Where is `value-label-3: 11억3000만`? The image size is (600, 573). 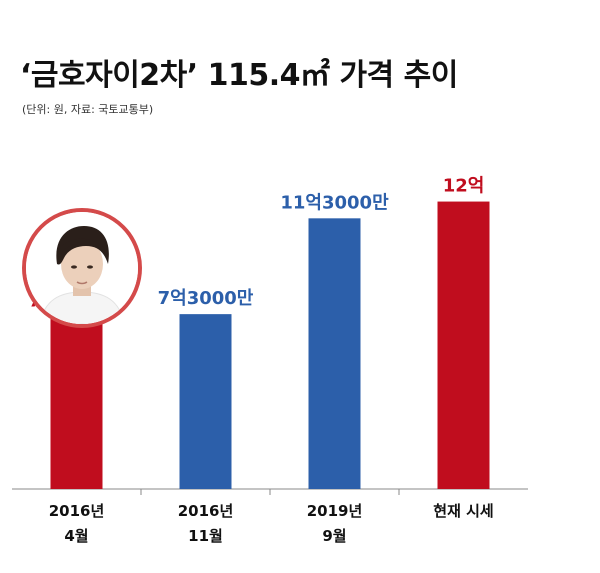 value-label-3: 11억3000만 is located at coordinates (334, 202).